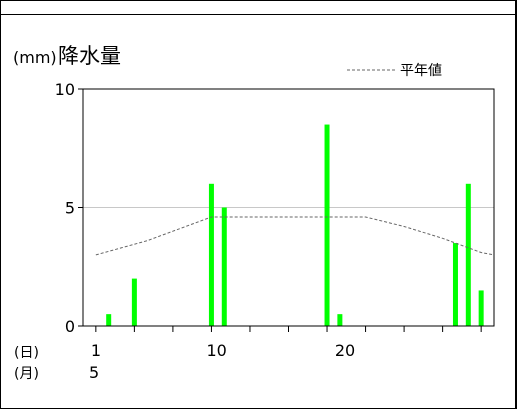 The image size is (517, 409). I want to click on normal-line, so click(295, 236).